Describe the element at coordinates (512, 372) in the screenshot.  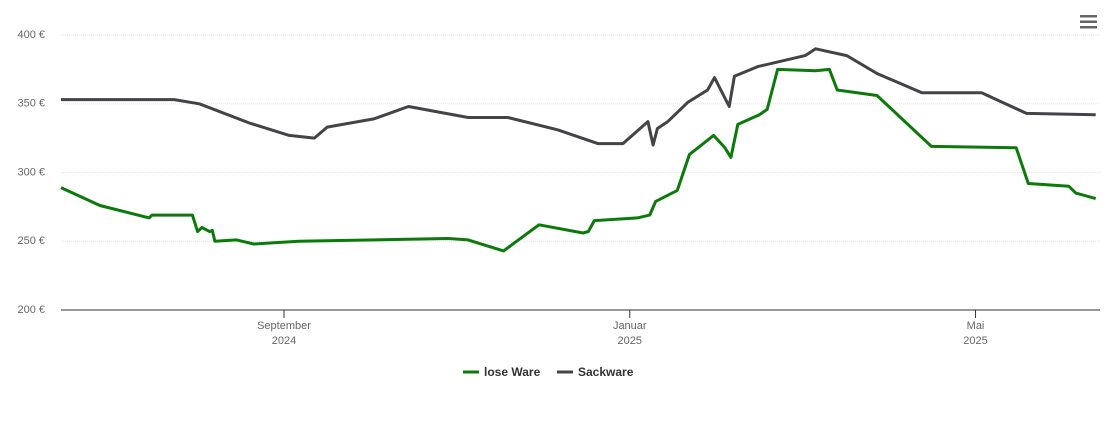
I see `legend-label: lose Ware` at that location.